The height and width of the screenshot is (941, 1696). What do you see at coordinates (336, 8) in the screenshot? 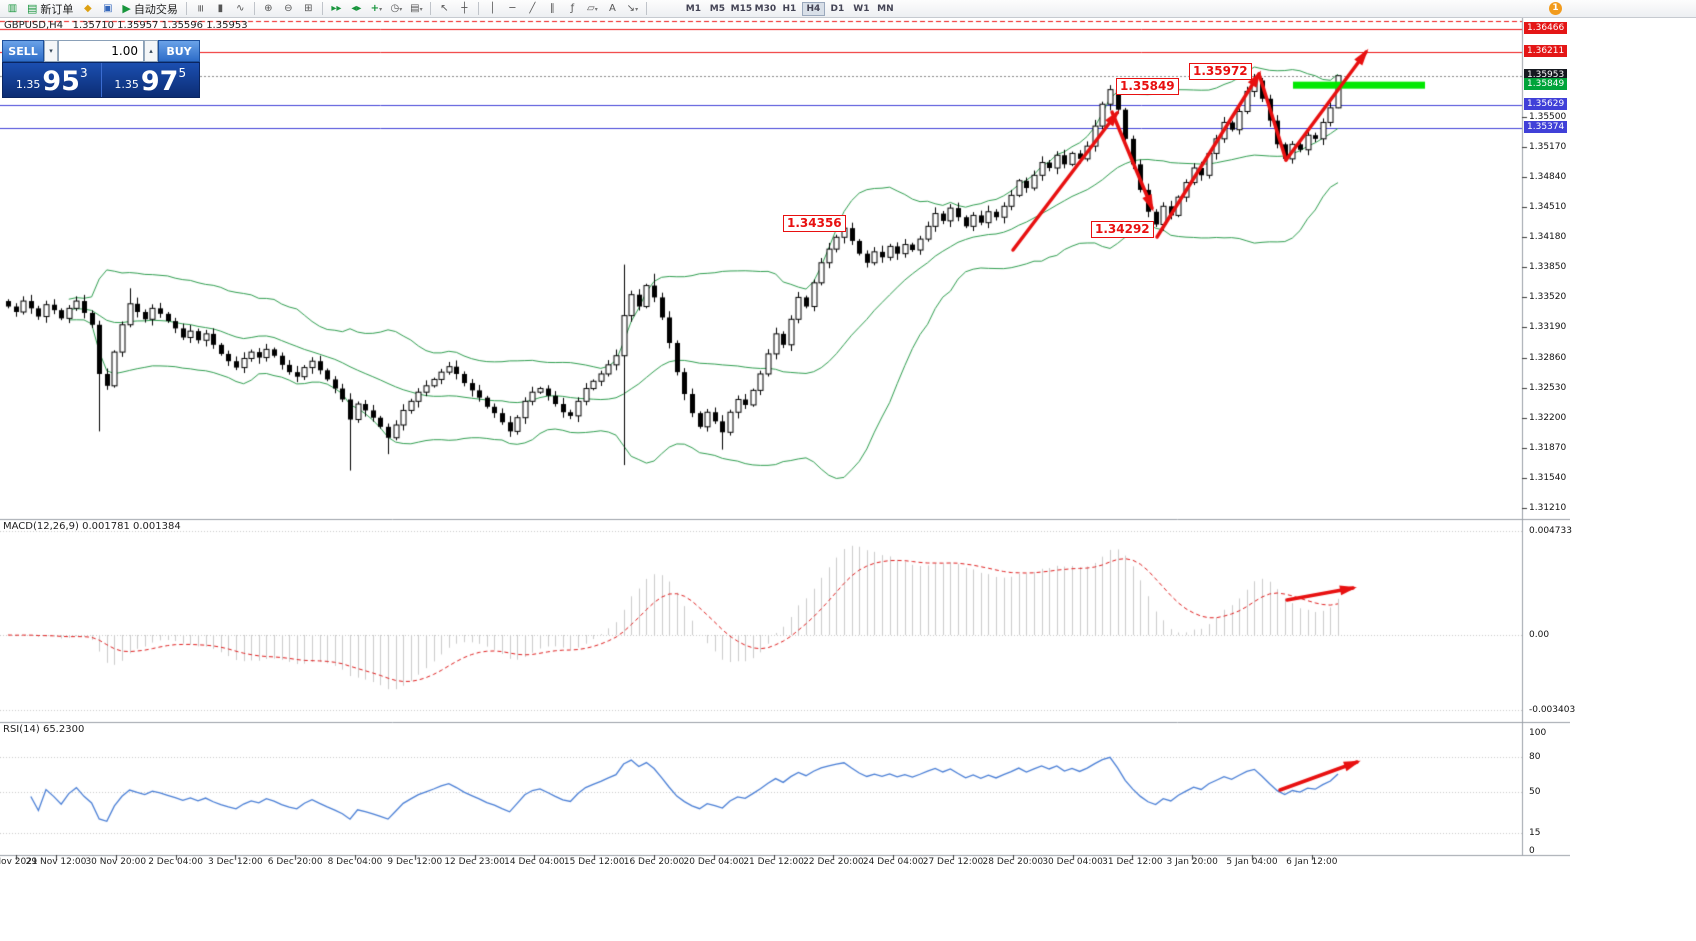
I see `auto-scroll-icon: ▸▸` at bounding box center [336, 8].